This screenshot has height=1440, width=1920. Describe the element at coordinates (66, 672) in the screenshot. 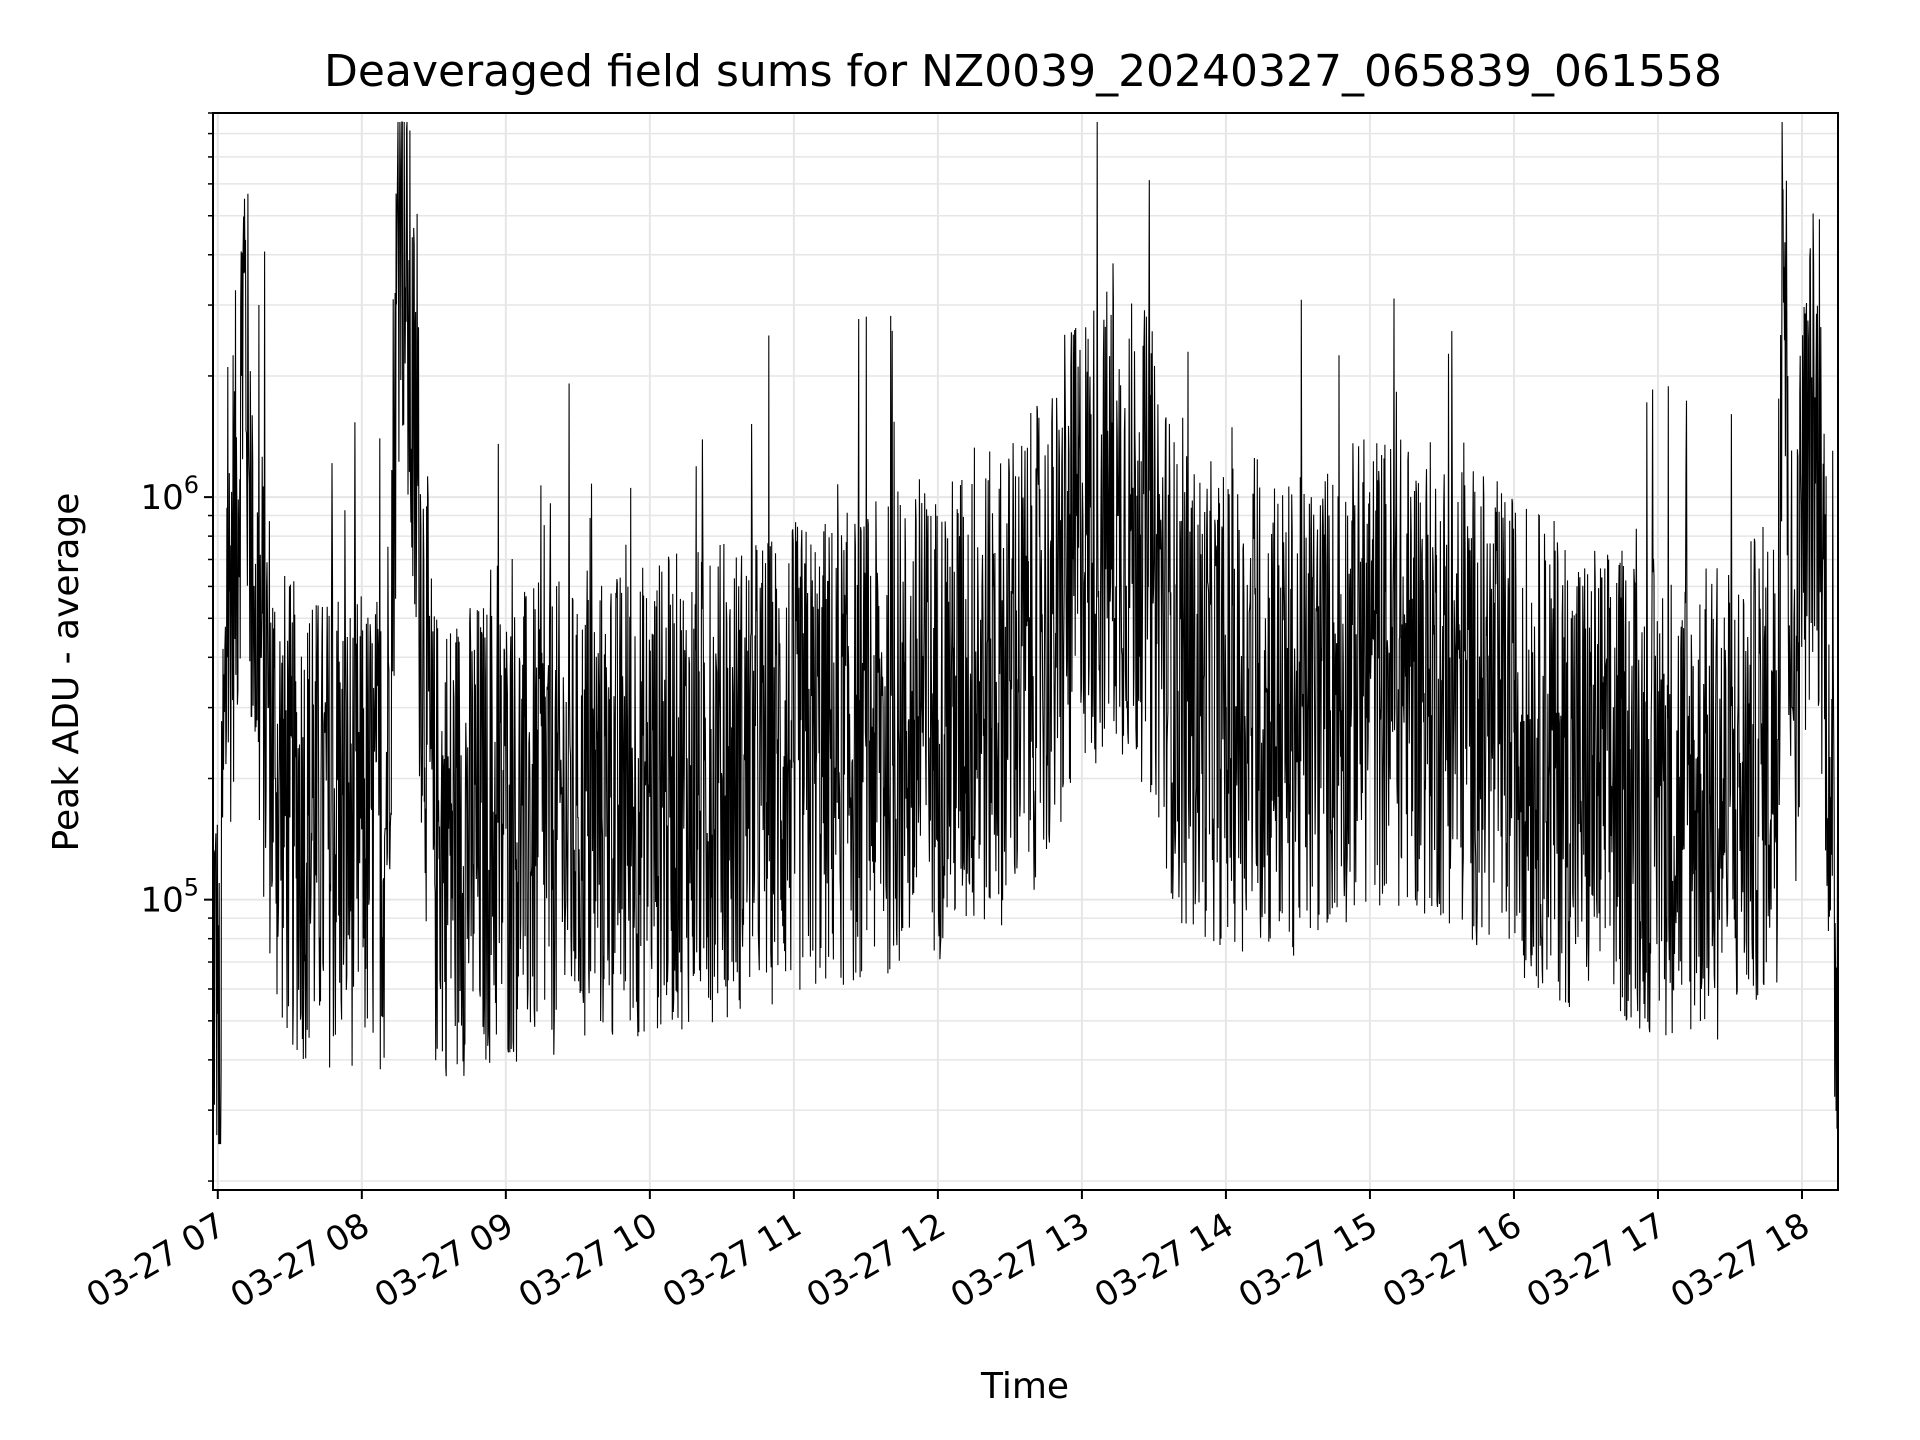

I see `y-axis-label: Peak ADU - average` at that location.